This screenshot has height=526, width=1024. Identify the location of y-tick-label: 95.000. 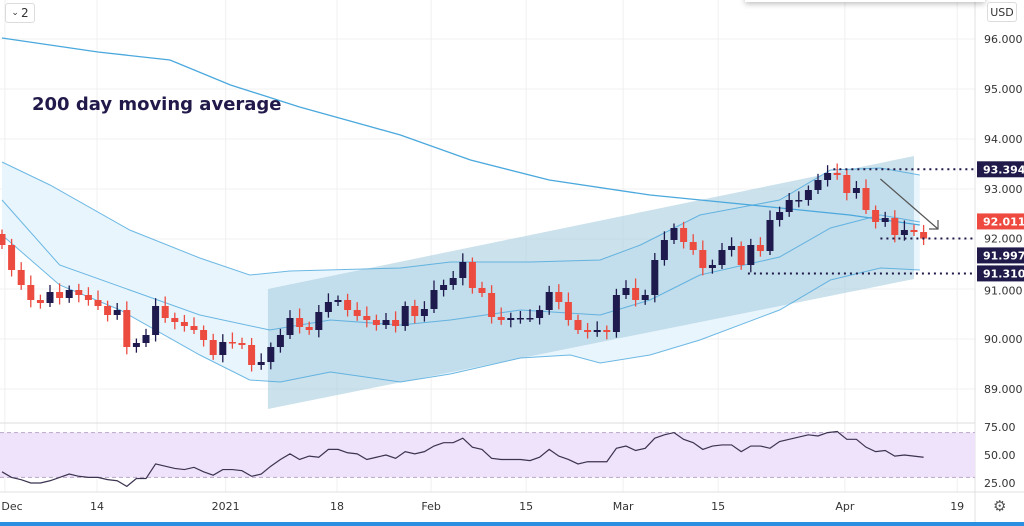
(1003, 89).